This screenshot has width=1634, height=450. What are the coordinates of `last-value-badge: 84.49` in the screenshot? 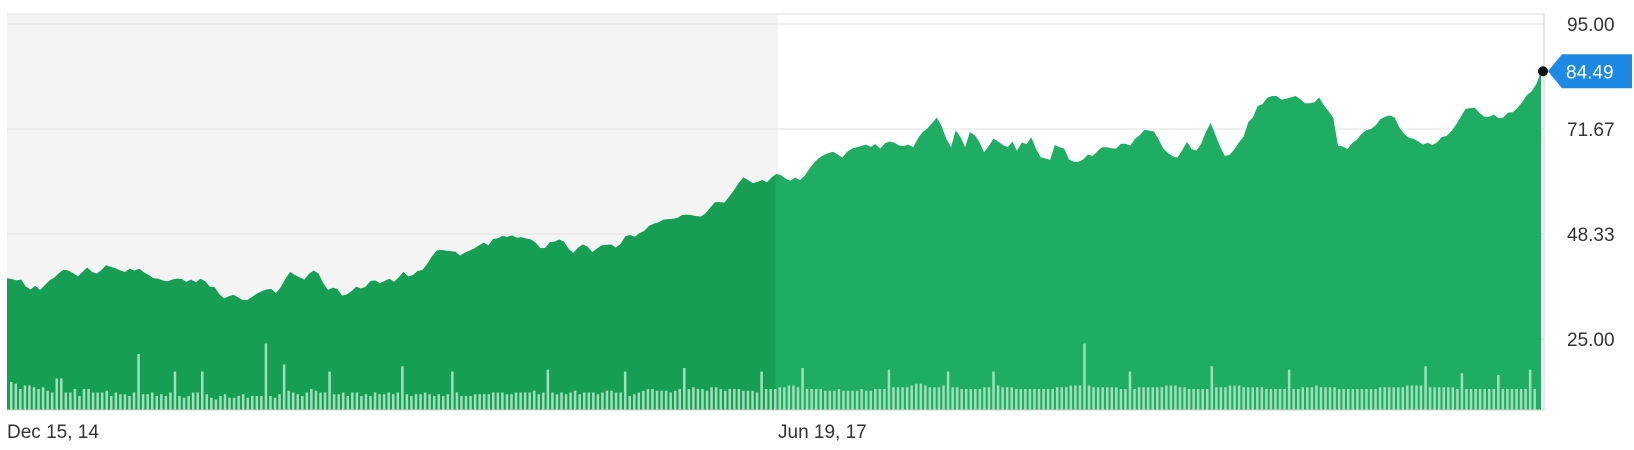 It's located at (1585, 71).